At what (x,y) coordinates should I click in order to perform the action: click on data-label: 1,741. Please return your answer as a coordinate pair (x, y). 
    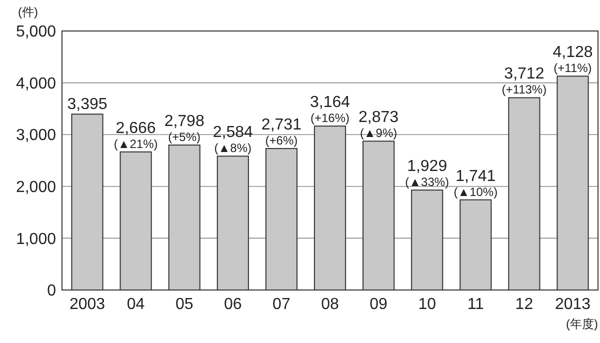
    Looking at the image, I should click on (476, 176).